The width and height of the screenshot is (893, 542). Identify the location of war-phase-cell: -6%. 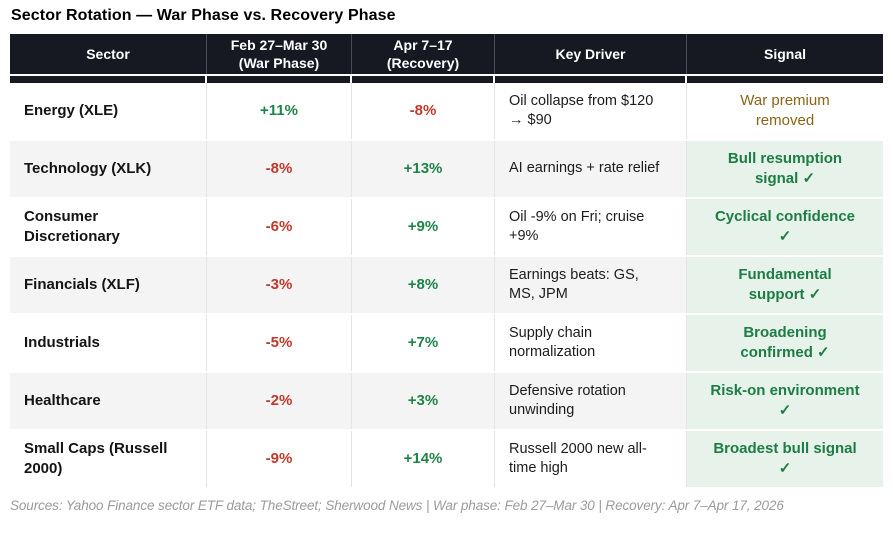
(279, 227).